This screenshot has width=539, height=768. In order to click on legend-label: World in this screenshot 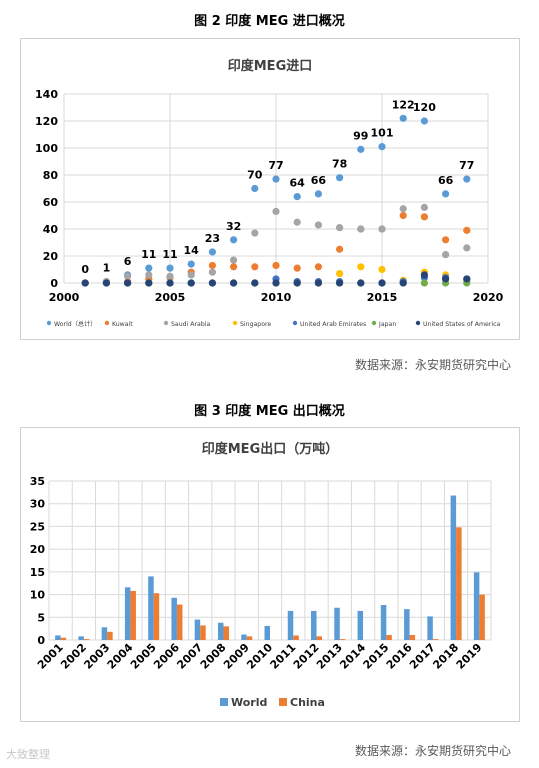, I will do `click(249, 702)`.